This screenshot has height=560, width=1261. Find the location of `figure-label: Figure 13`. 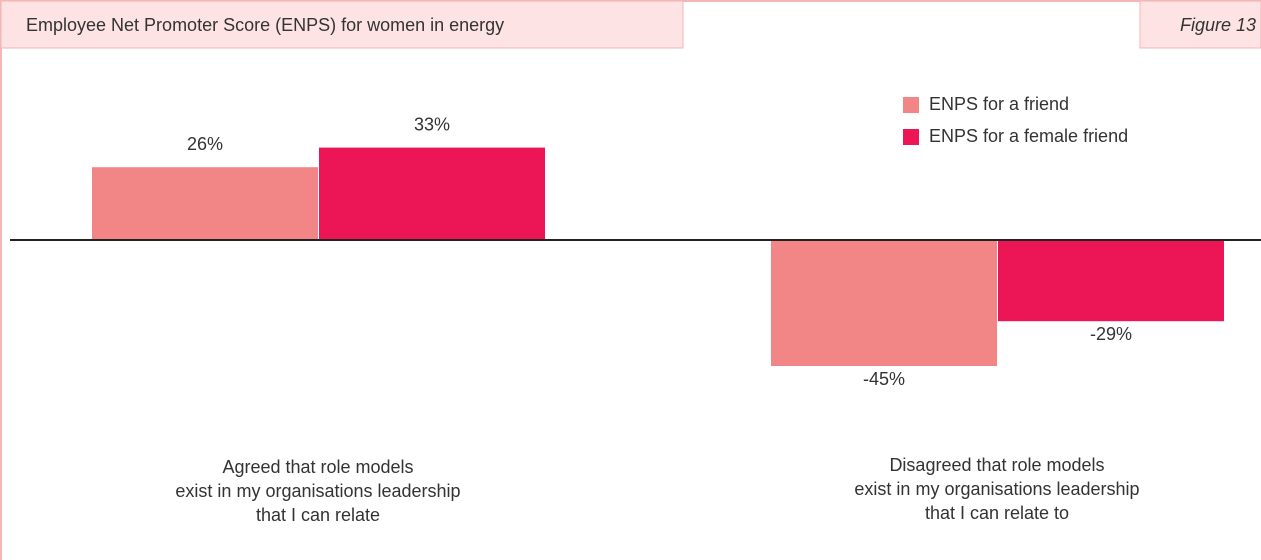

figure-label: Figure 13 is located at coordinates (1218, 25).